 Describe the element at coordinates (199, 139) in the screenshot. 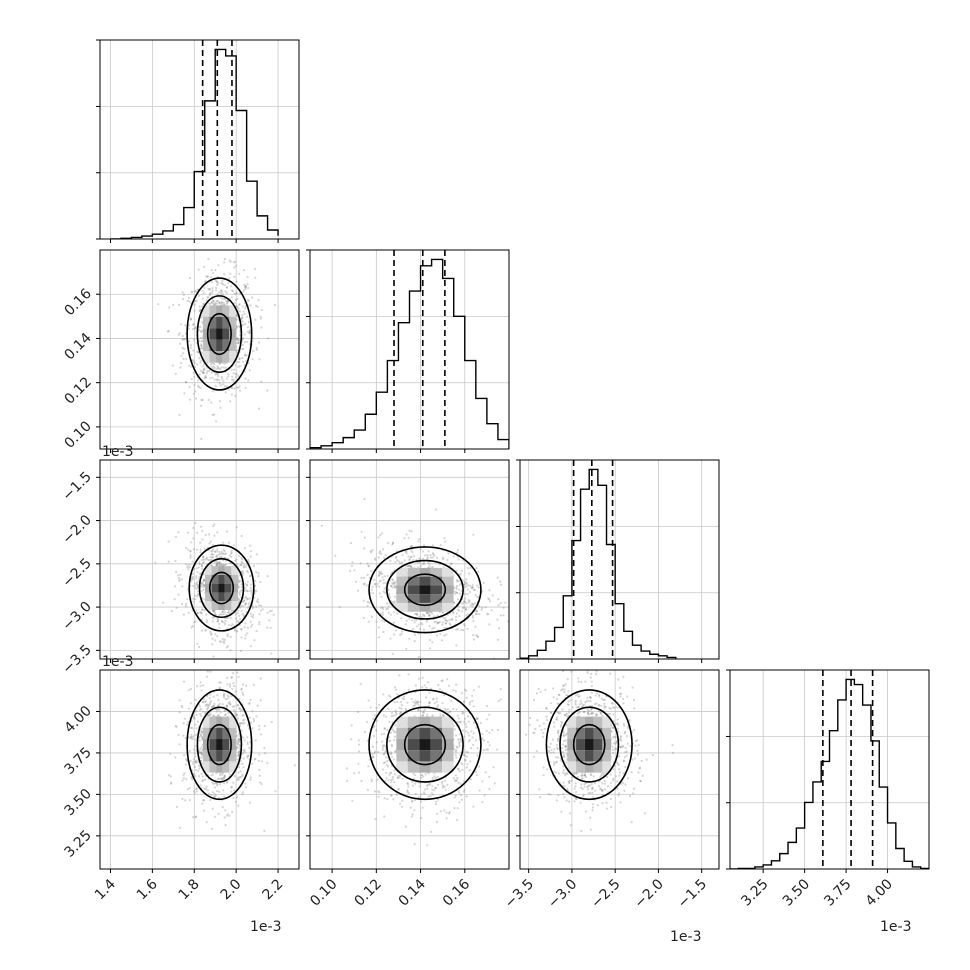

I see `grid-lines` at that location.